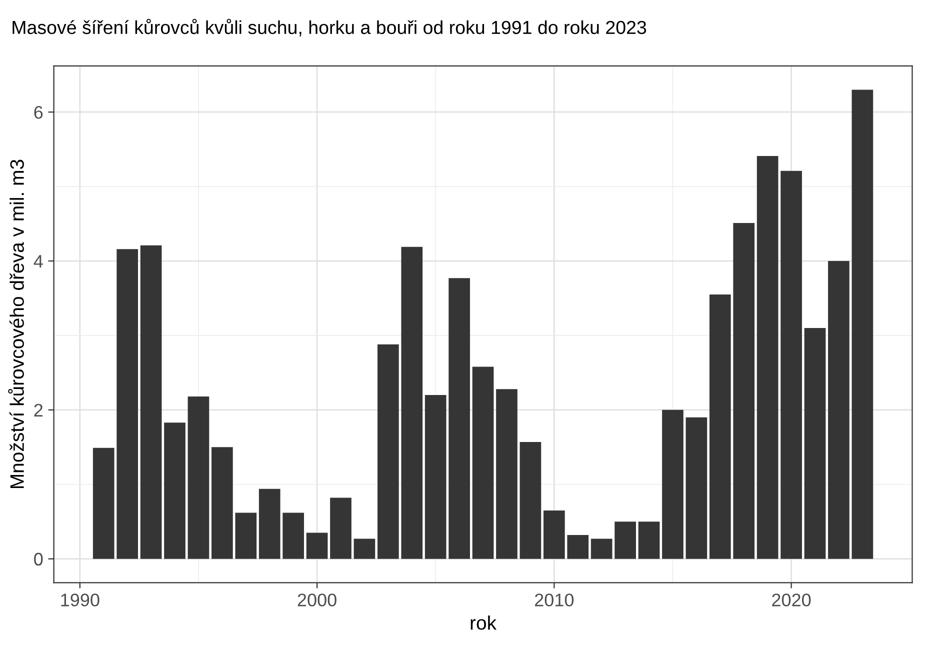 This screenshot has height=646, width=928. What do you see at coordinates (791, 600) in the screenshot?
I see `x-tick-label: 2020` at bounding box center [791, 600].